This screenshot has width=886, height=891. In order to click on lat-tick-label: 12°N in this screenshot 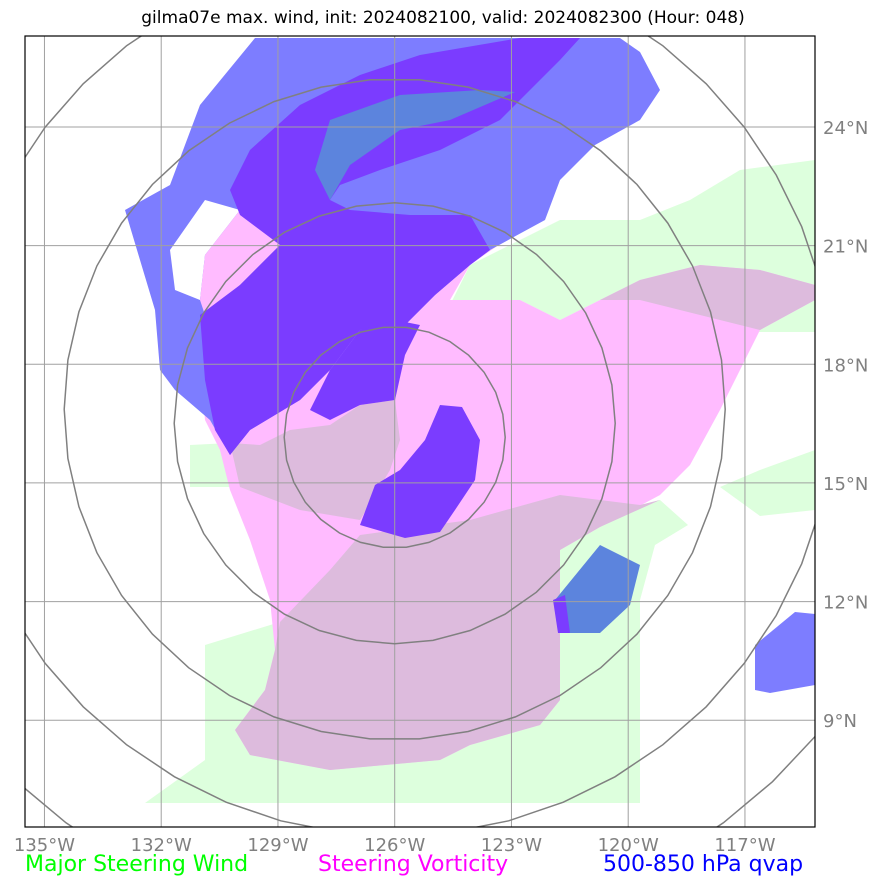, I will do `click(845, 603)`.